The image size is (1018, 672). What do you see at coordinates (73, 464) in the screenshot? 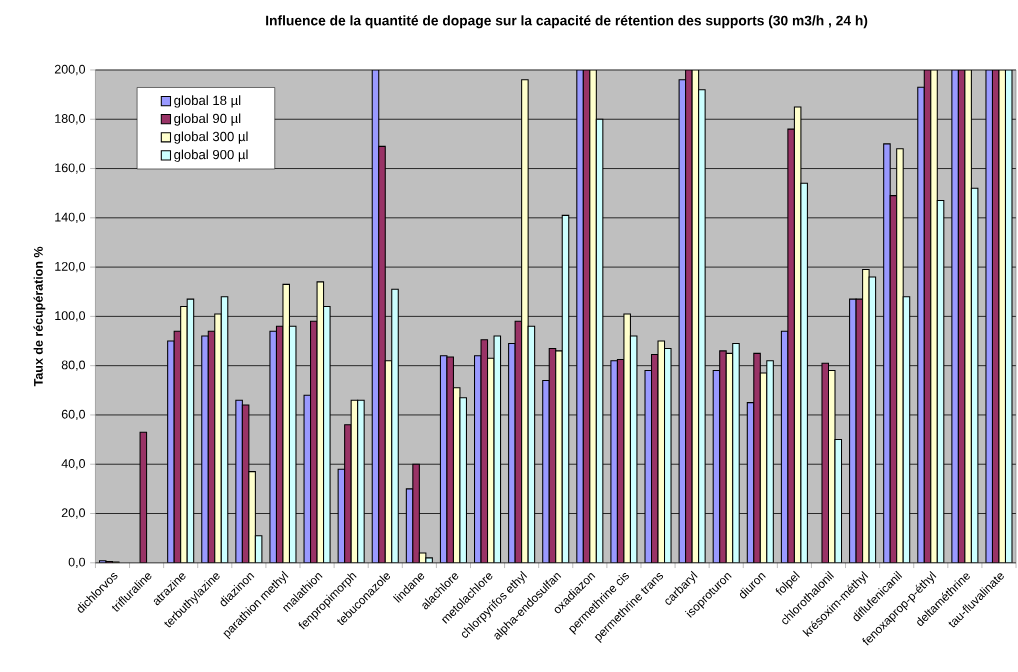
I see `y-tick-label: 40,0` at bounding box center [73, 464].